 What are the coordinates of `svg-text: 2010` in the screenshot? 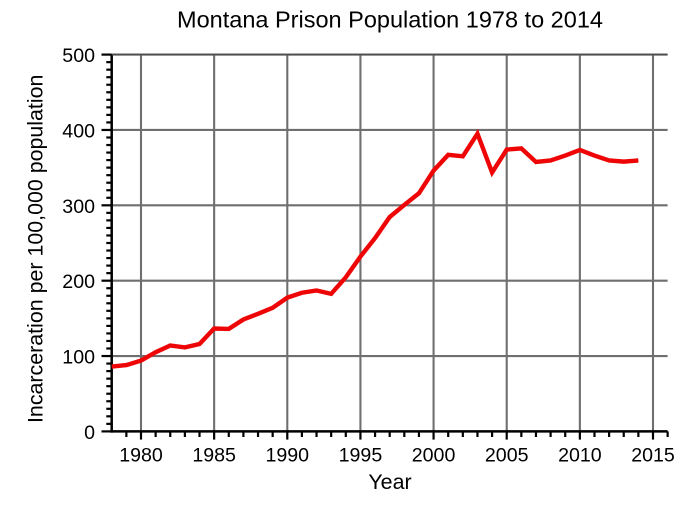 It's located at (580, 455).